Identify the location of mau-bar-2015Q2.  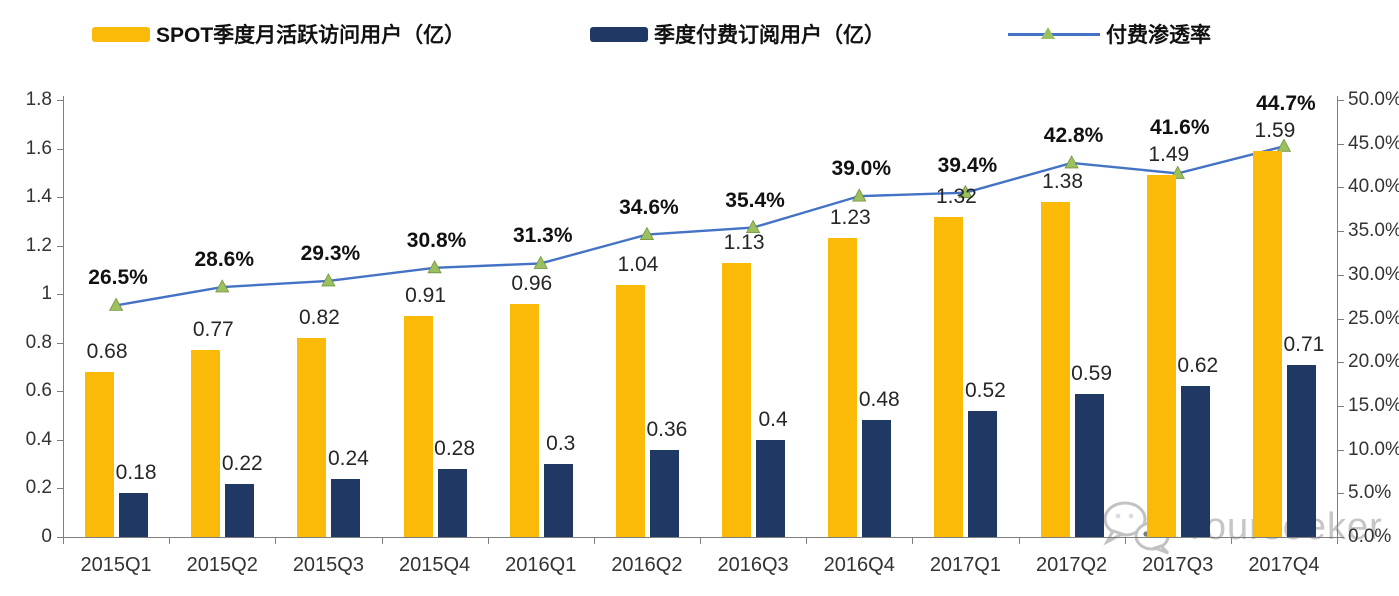
(206, 443).